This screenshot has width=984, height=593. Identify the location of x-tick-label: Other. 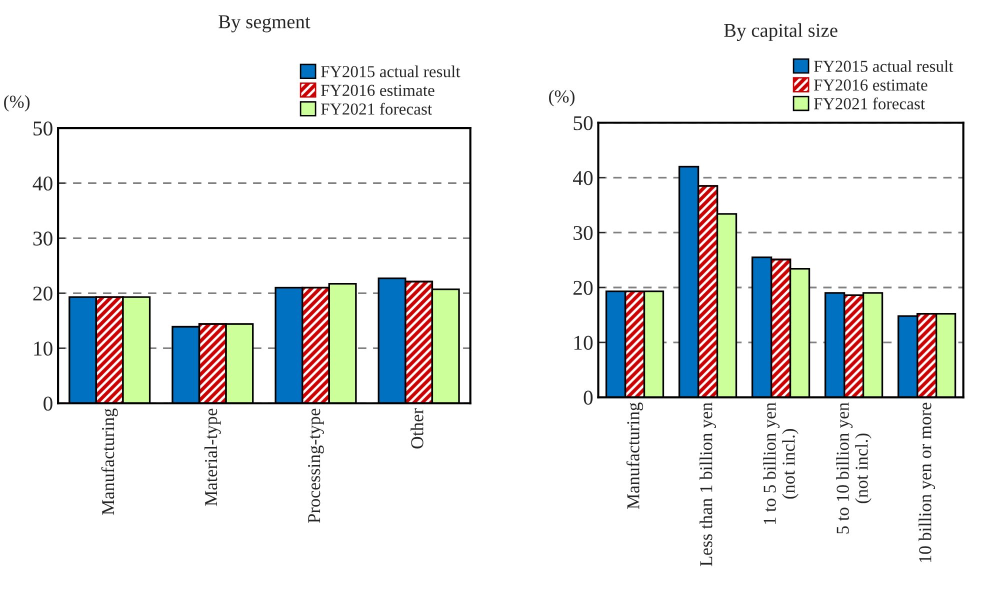
(417, 428).